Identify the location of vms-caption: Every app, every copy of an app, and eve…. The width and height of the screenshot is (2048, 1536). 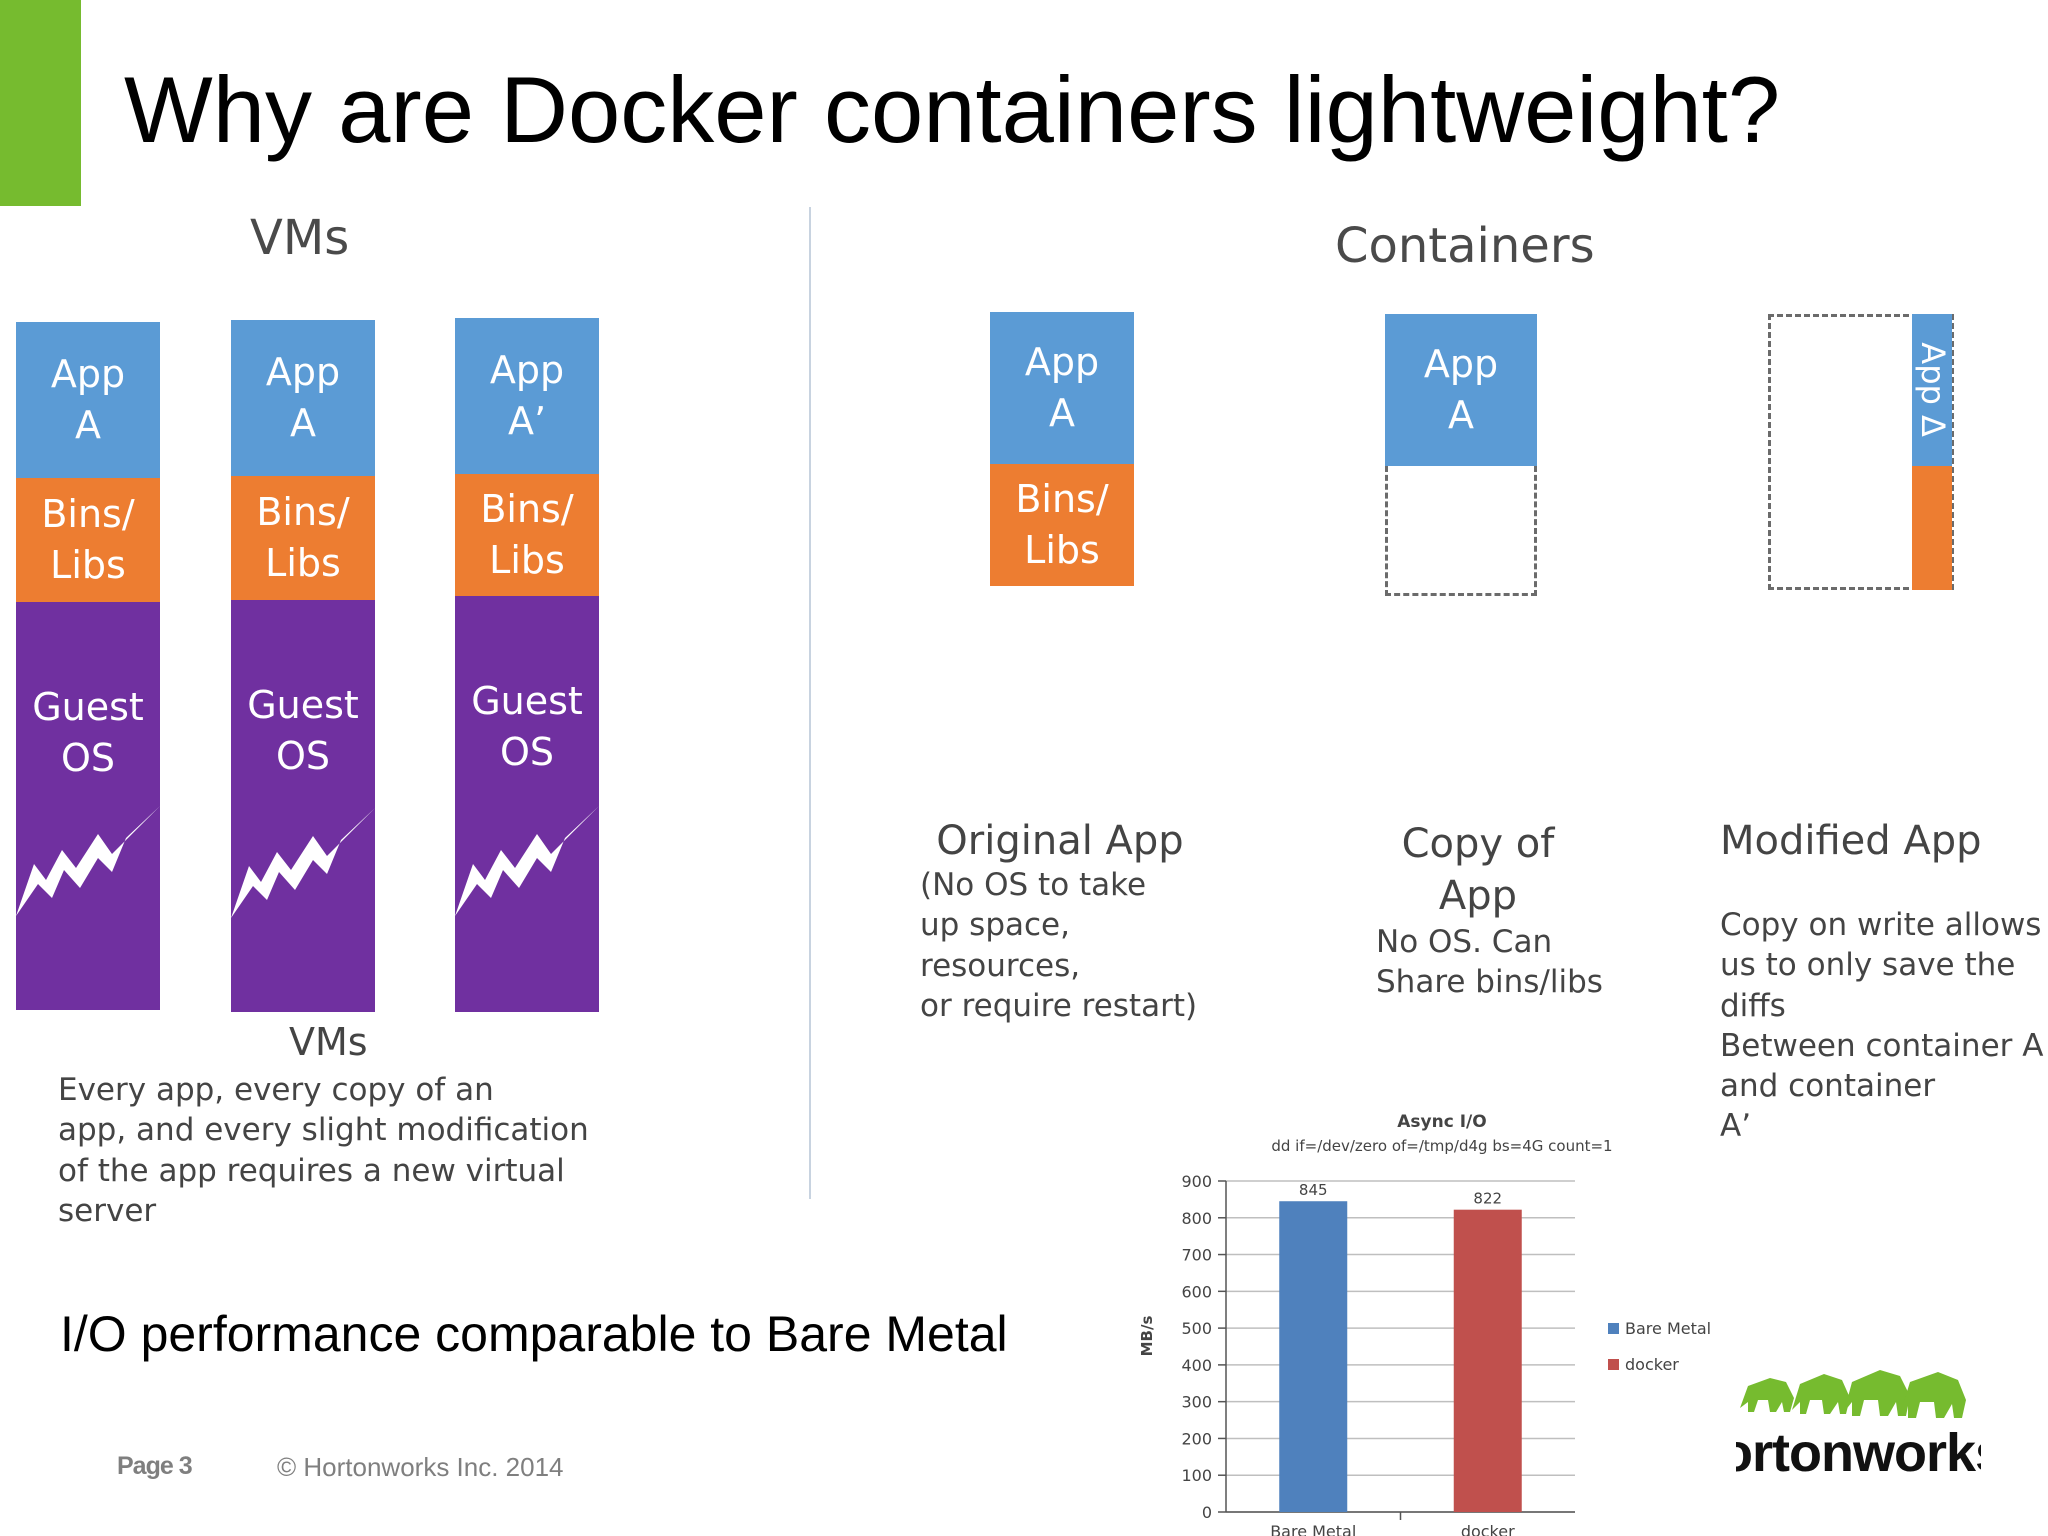
(323, 1150).